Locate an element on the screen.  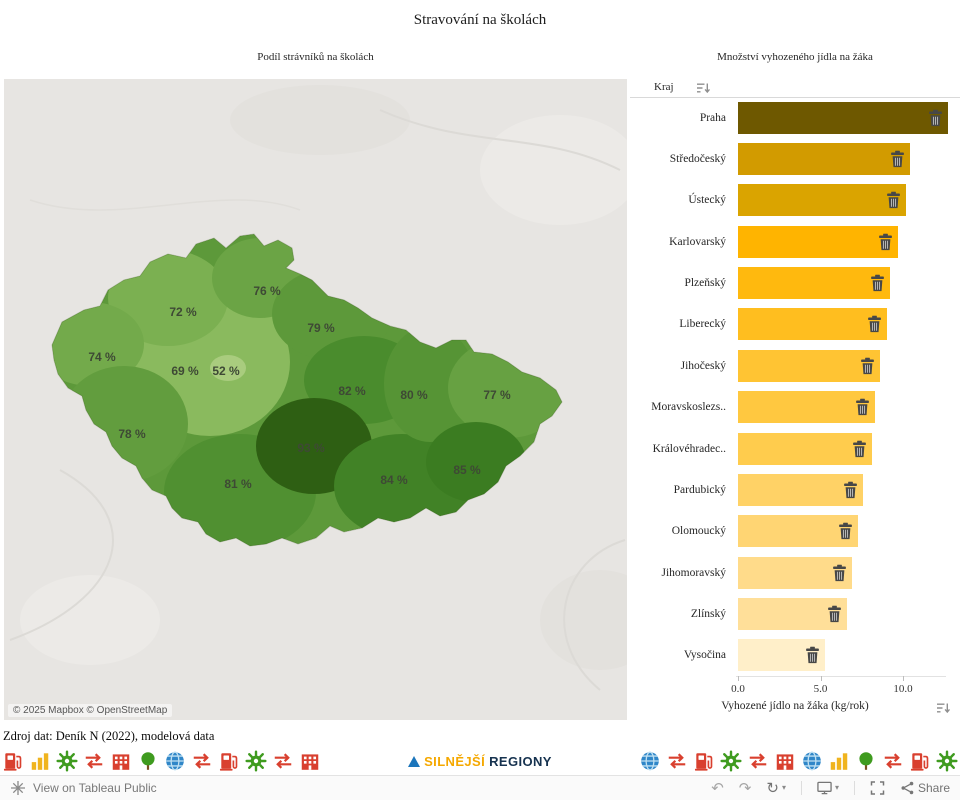
bar-row-label: Plzeňský is located at coordinates (705, 283).